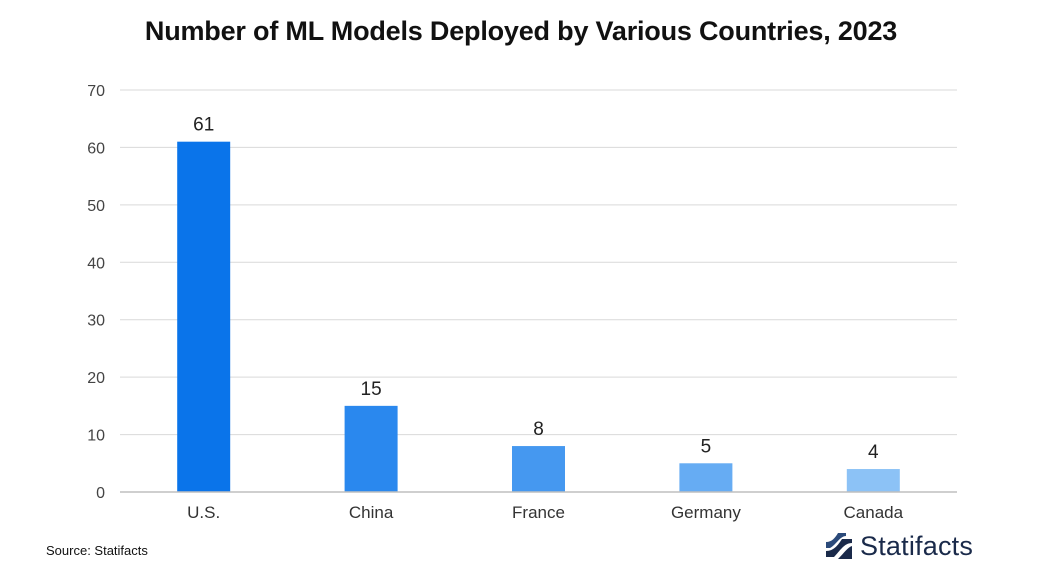 The width and height of the screenshot is (1042, 587). Describe the element at coordinates (706, 446) in the screenshot. I see `bar-value-label: 5` at that location.